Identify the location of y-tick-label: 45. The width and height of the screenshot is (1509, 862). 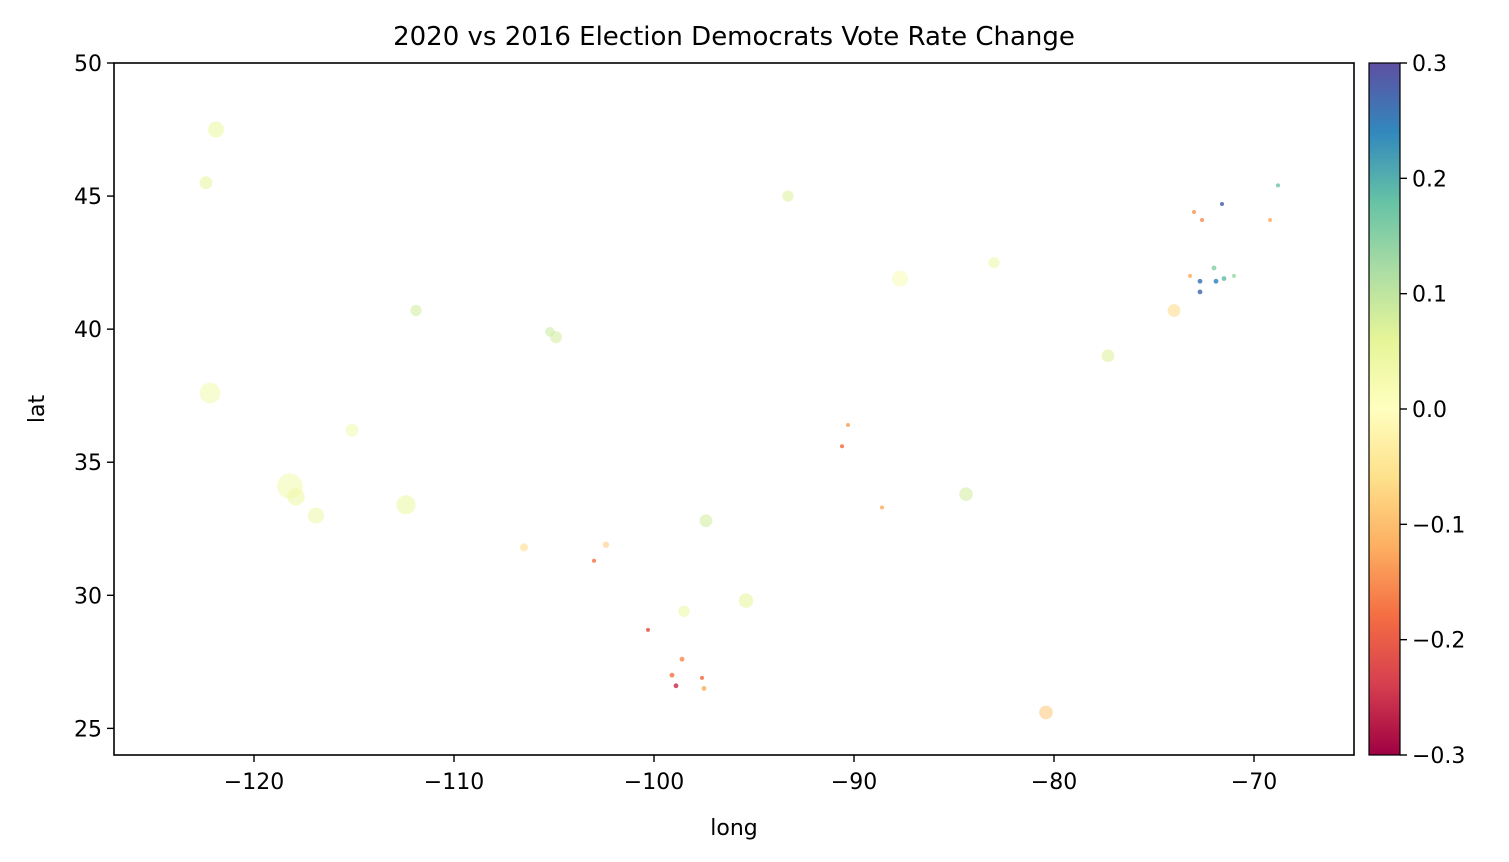
(88, 197).